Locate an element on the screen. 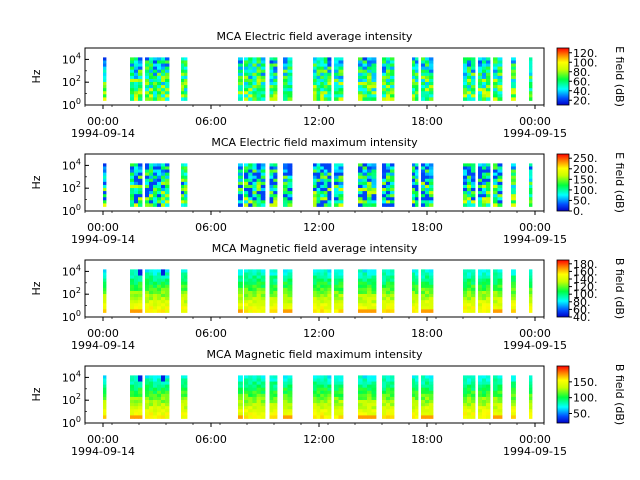 Image resolution: width=640 pixels, height=480 pixels. x-date-label: 1994-09-15 is located at coordinates (535, 451).